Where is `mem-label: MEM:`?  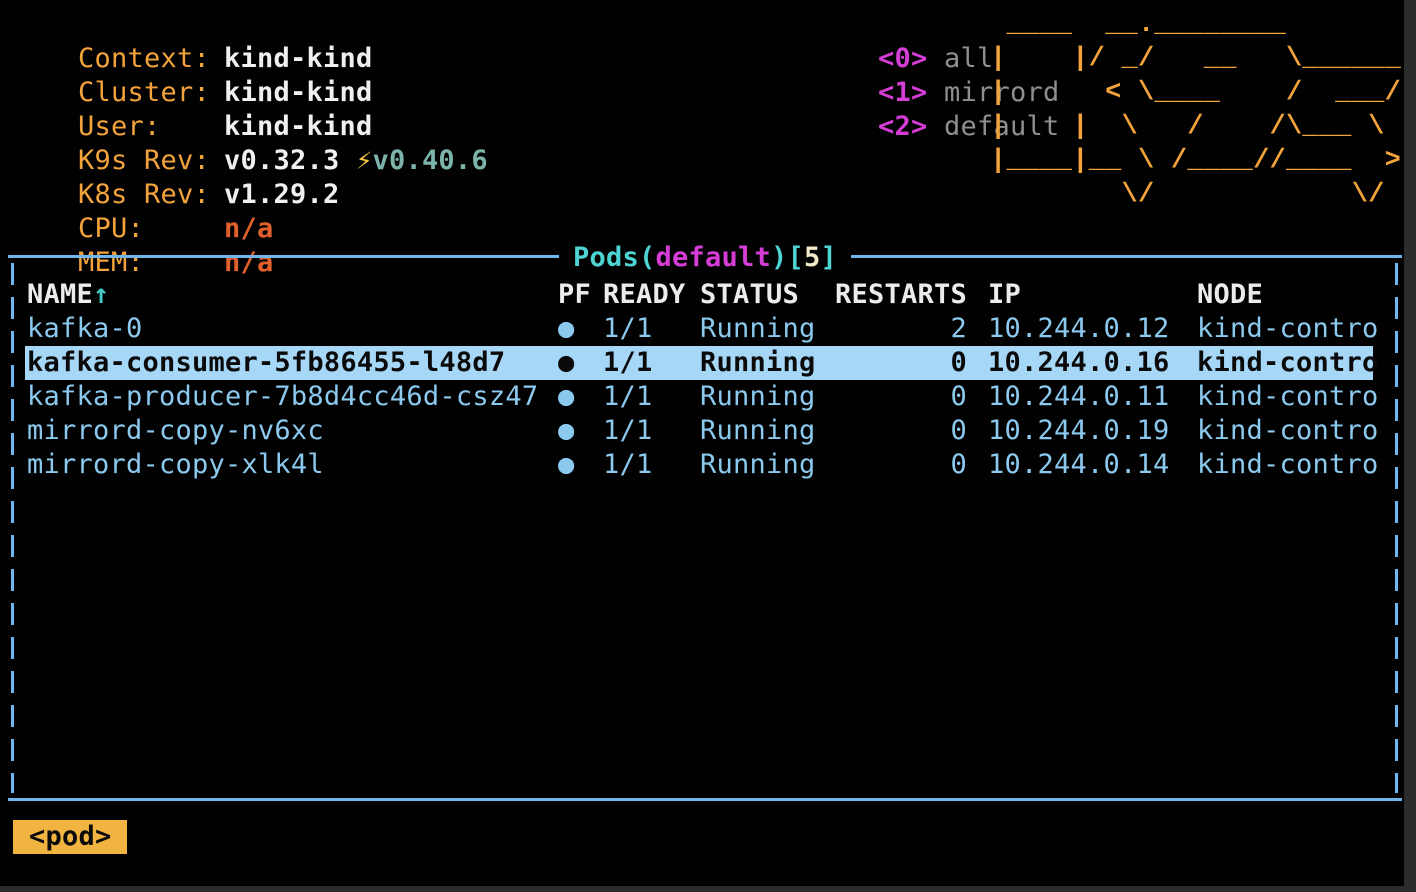
mem-label: MEM: is located at coordinates (110, 262).